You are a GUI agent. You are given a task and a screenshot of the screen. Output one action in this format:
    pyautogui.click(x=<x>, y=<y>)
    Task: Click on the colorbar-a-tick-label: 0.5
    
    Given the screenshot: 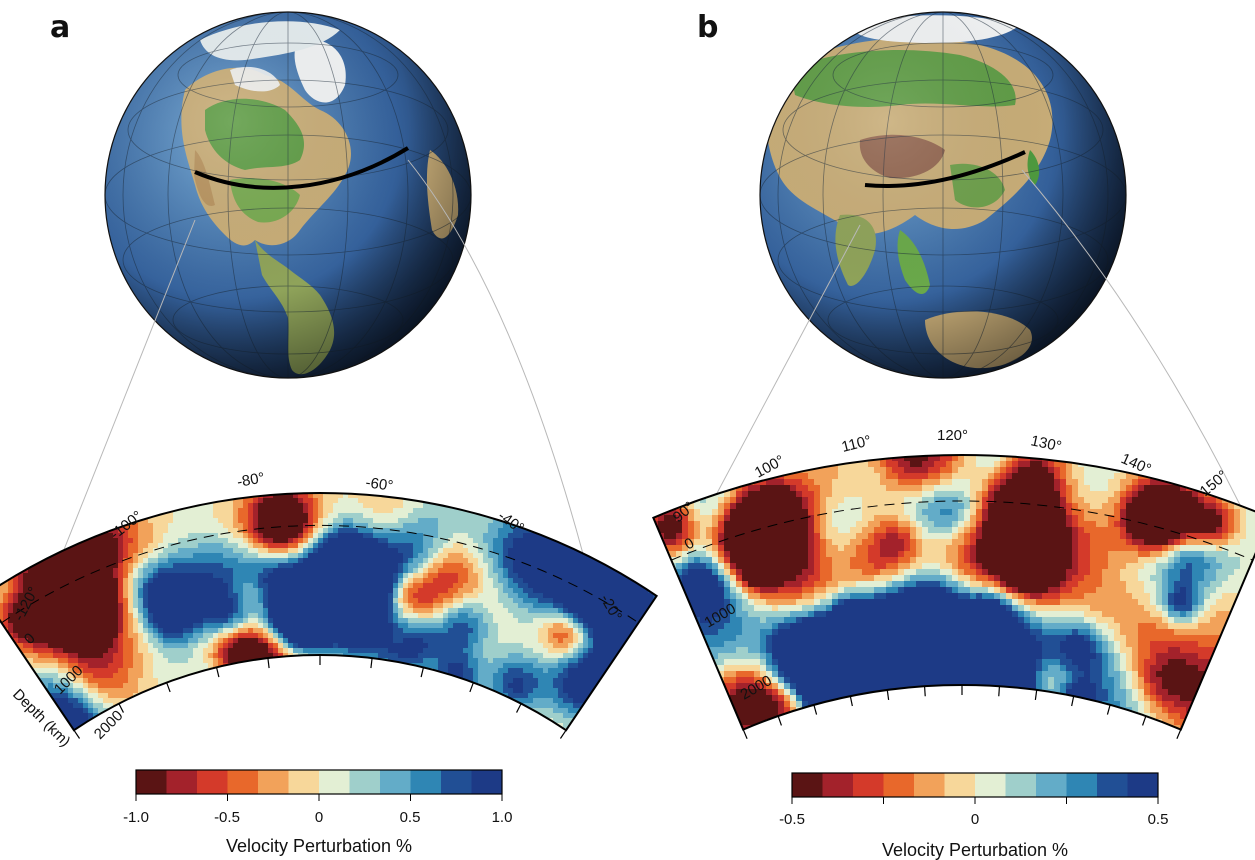 What is the action you would take?
    pyautogui.click(x=410, y=817)
    